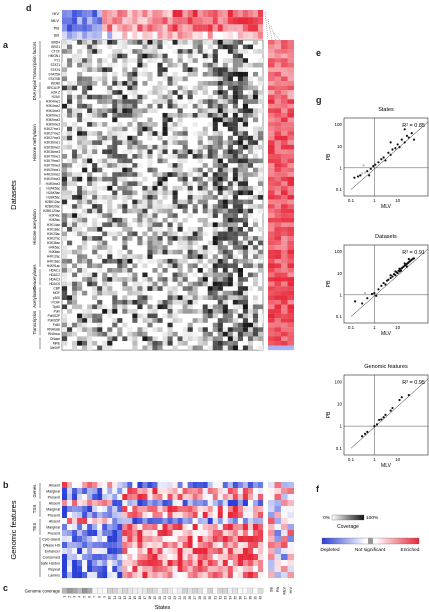  I want to click on state-tick-label: 38, so click(250, 598).